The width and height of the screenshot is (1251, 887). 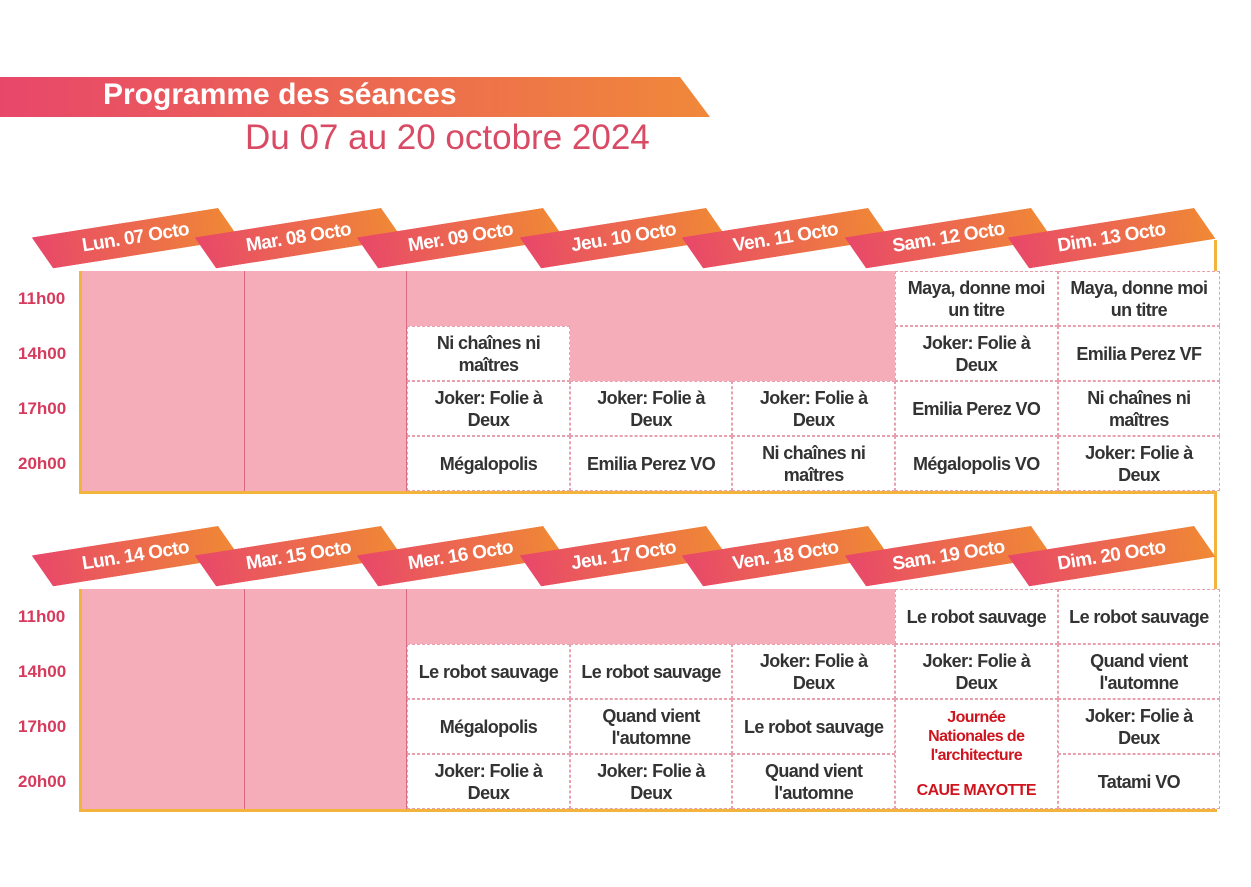 What do you see at coordinates (1139, 353) in the screenshot?
I see `session: Emilia Perez VF` at bounding box center [1139, 353].